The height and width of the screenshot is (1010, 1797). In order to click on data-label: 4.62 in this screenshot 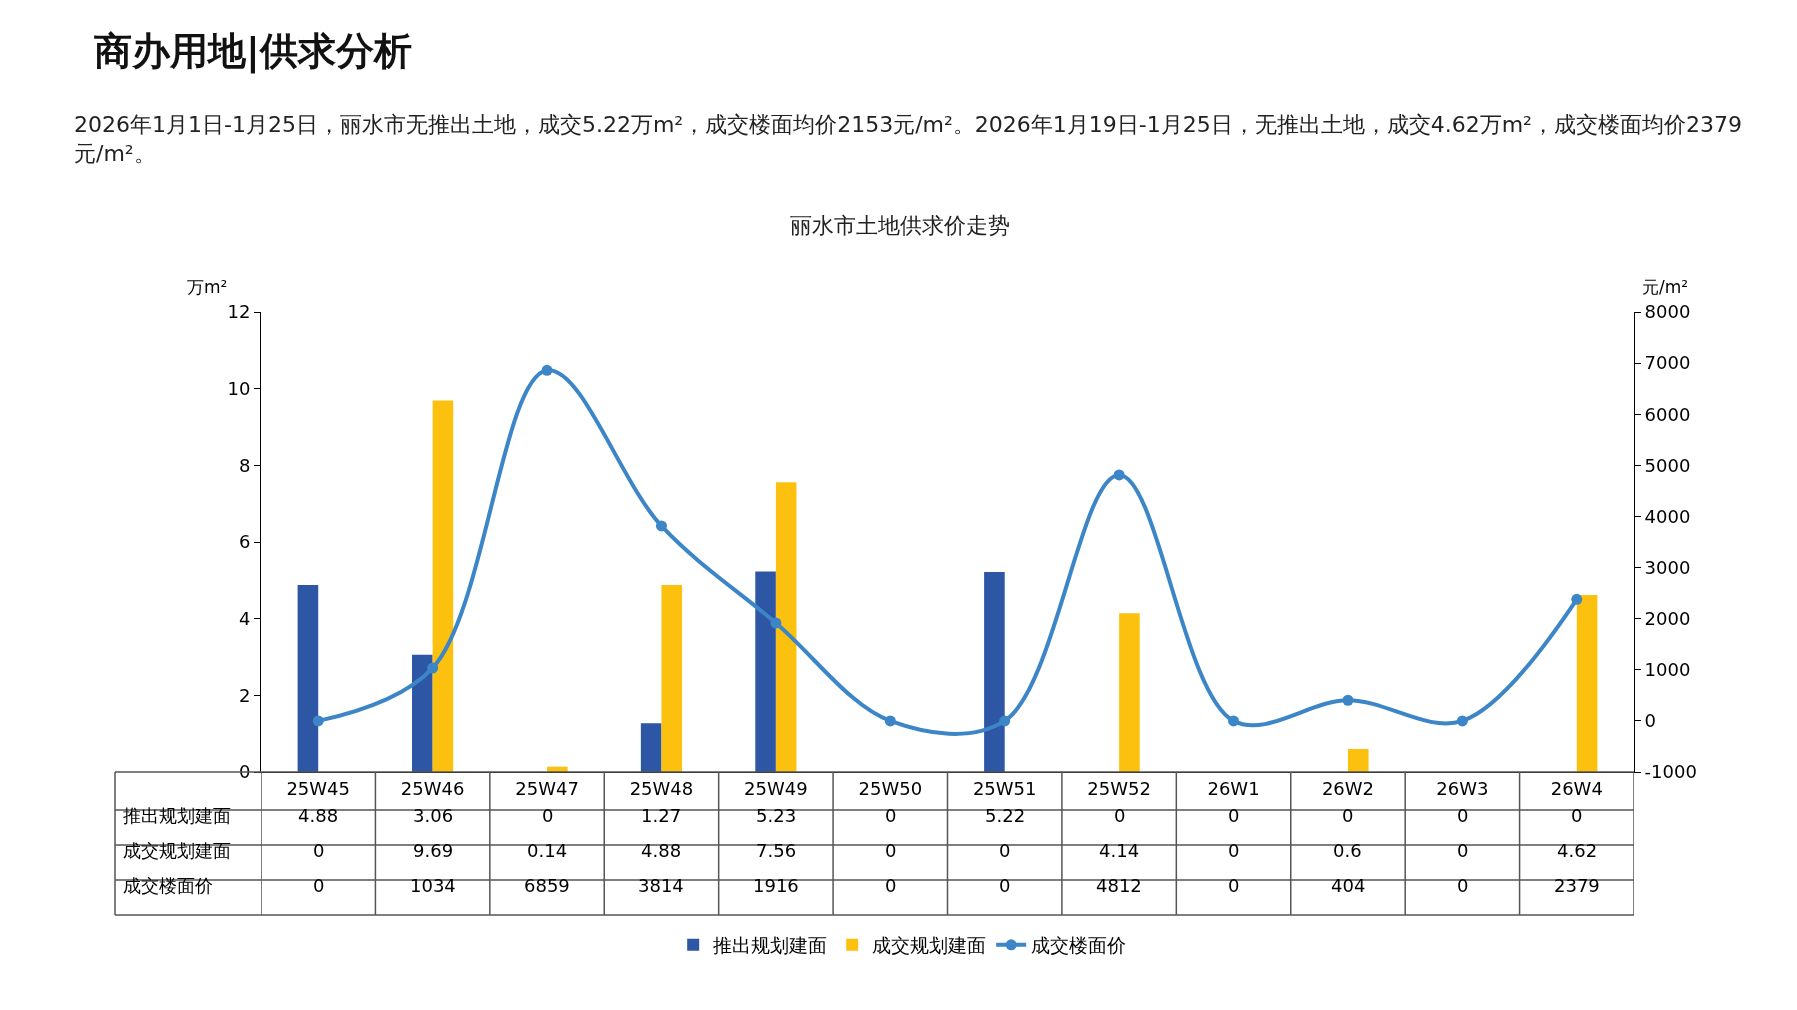, I will do `click(1577, 850)`.